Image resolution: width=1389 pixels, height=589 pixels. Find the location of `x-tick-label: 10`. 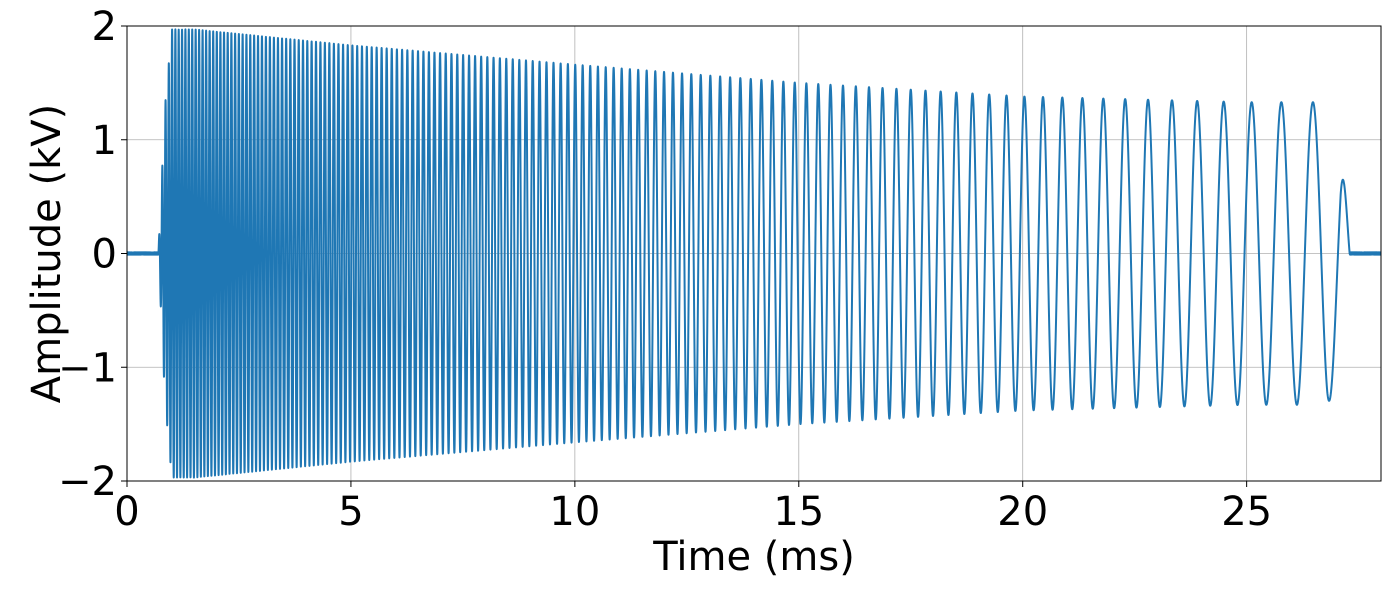

x-tick-label: 10 is located at coordinates (574, 512).